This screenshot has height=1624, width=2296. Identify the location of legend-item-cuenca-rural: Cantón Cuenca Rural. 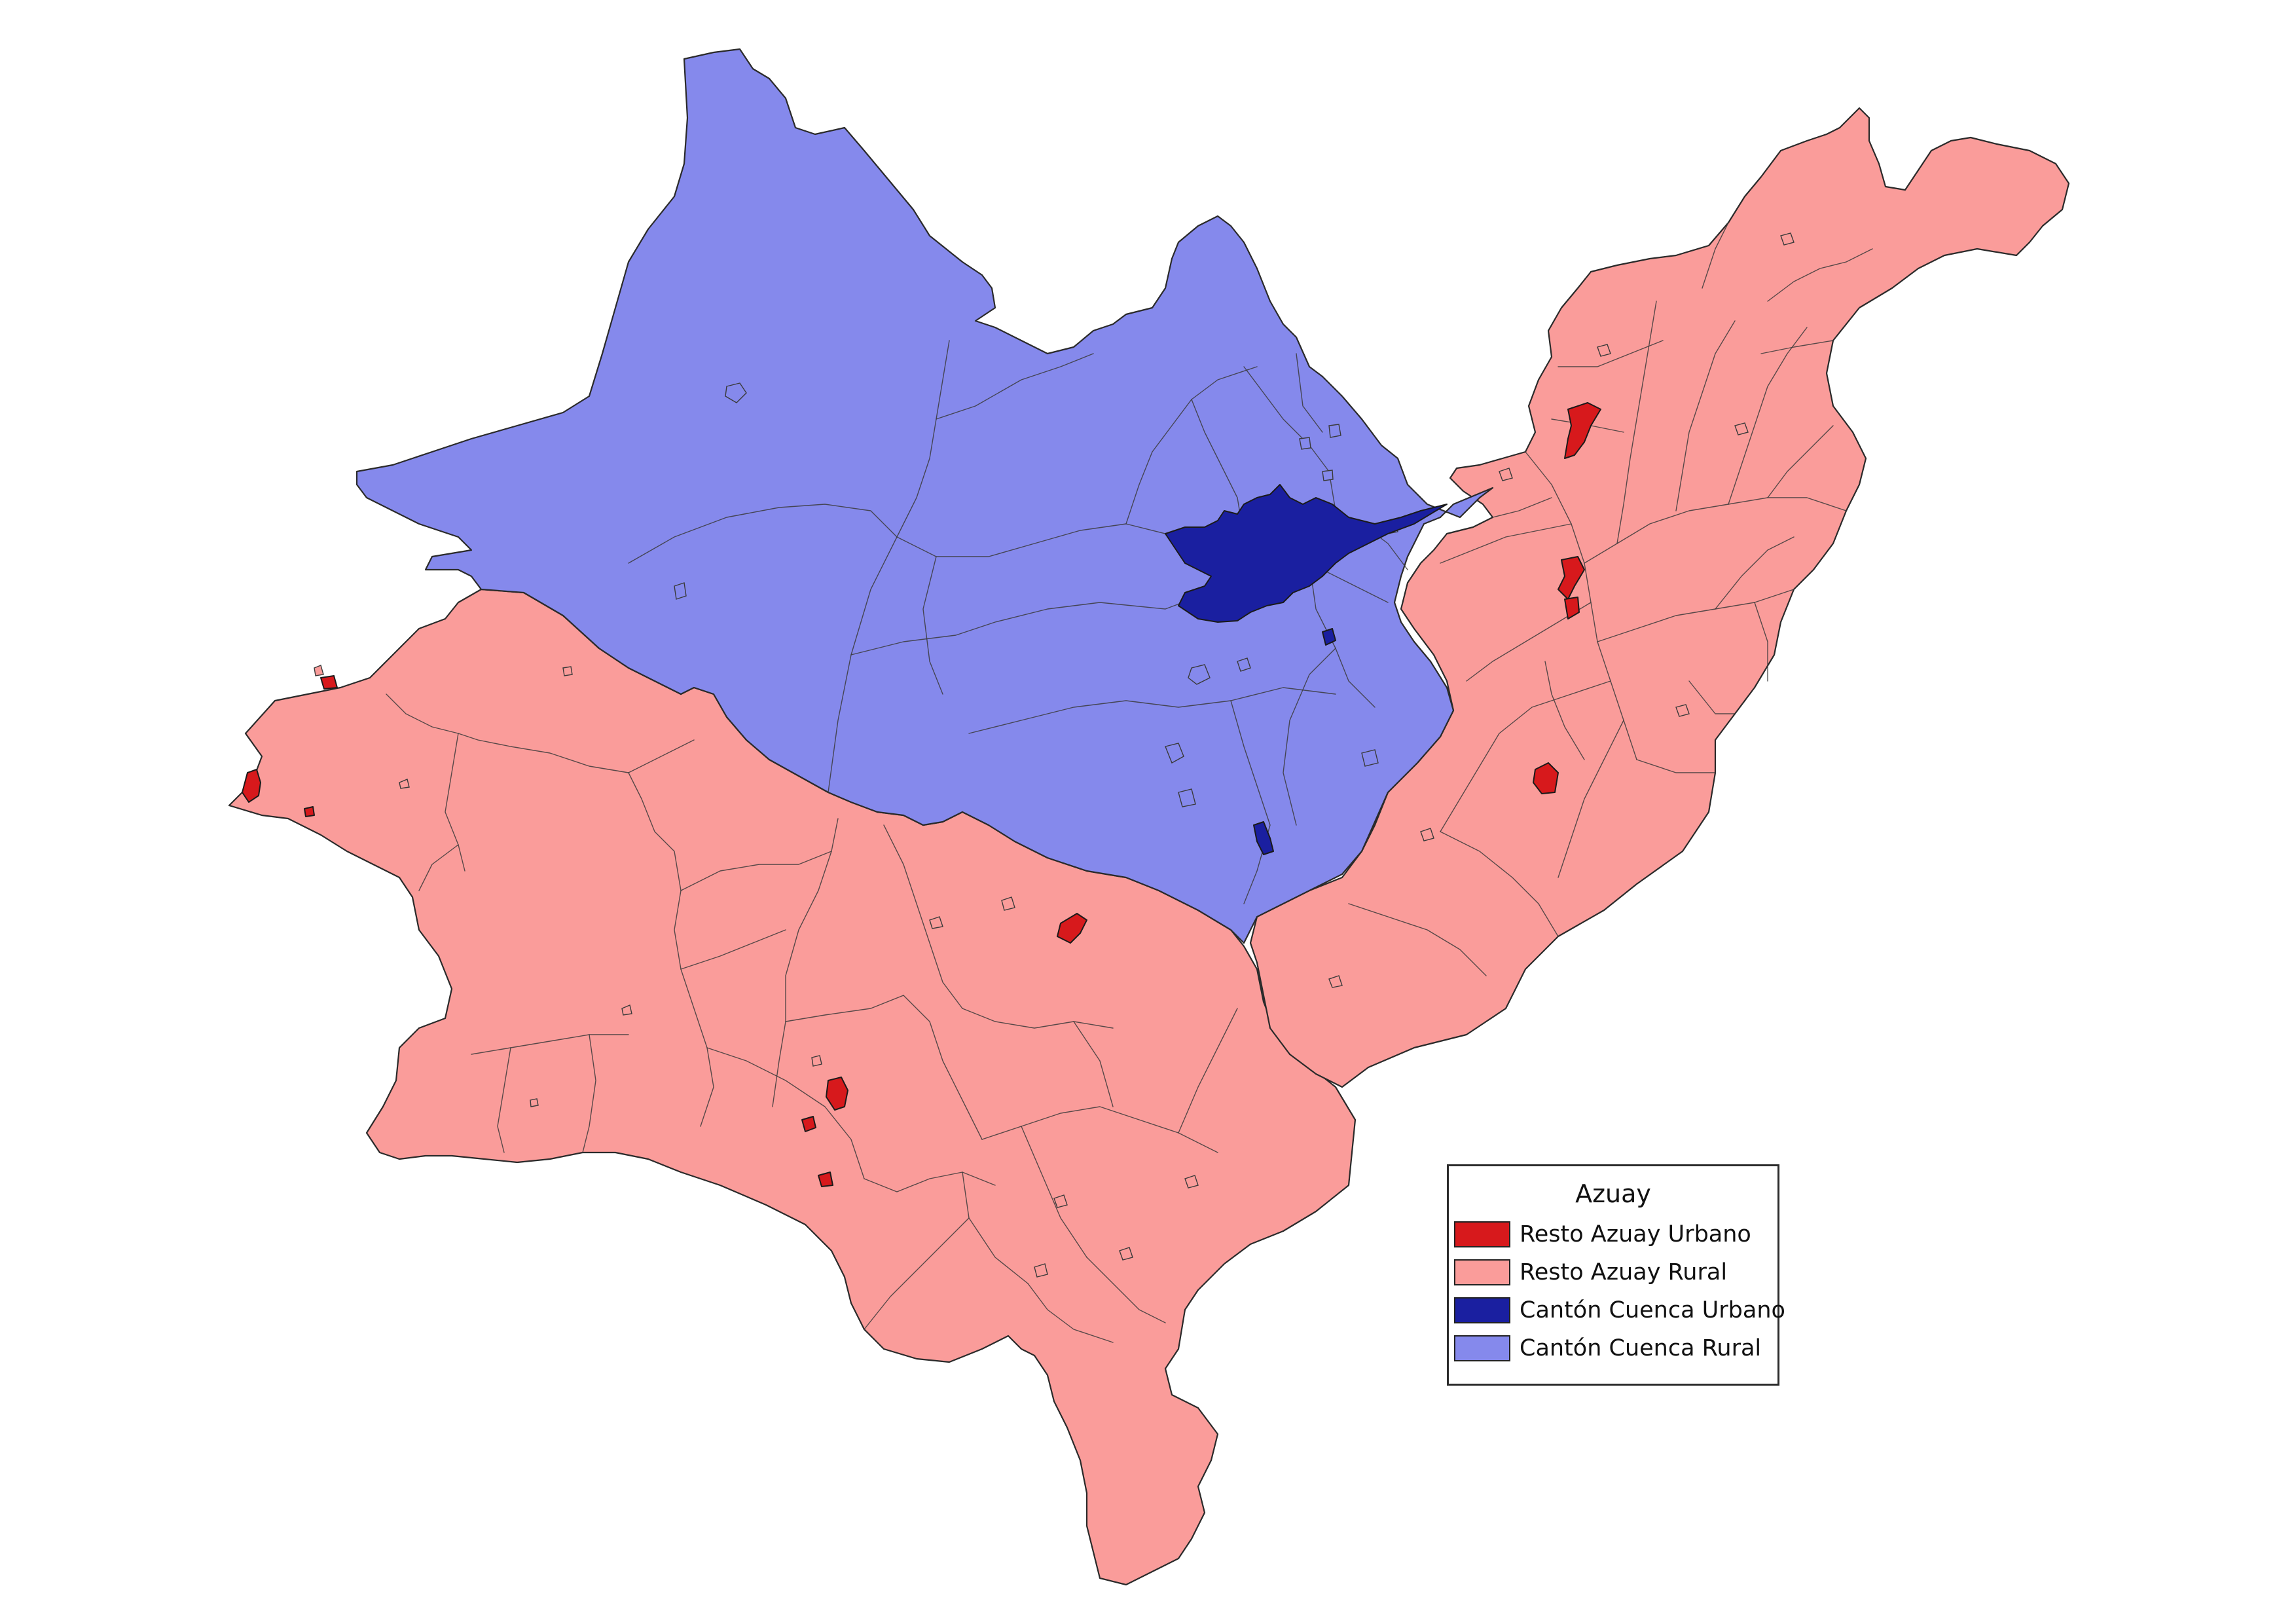
(1607, 1348).